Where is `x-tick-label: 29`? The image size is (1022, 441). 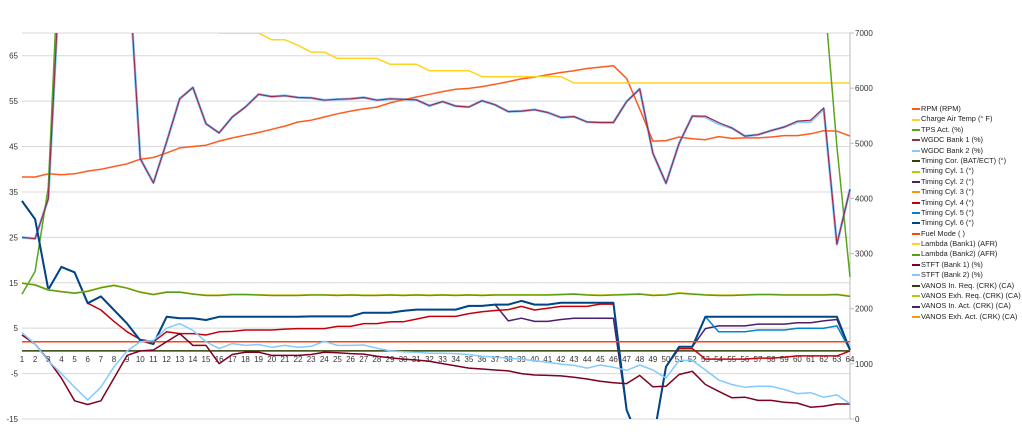
x-tick-label: 29 is located at coordinates (390, 359).